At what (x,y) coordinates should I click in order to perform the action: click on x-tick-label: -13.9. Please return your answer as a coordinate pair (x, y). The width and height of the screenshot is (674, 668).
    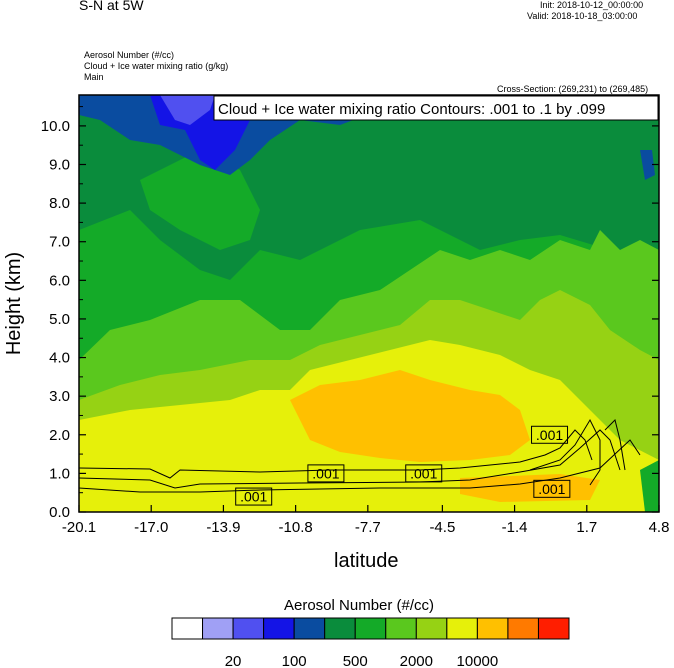
    Looking at the image, I should click on (223, 527).